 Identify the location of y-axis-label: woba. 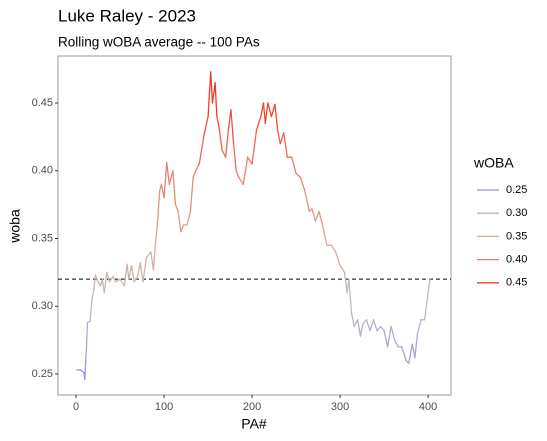
(15, 226).